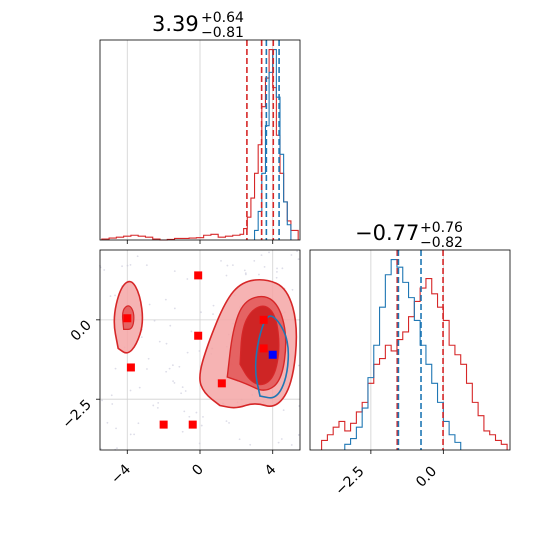 The width and height of the screenshot is (550, 550). Describe the element at coordinates (441, 228) in the screenshot. I see `y-title-plus: +0.76` at that location.